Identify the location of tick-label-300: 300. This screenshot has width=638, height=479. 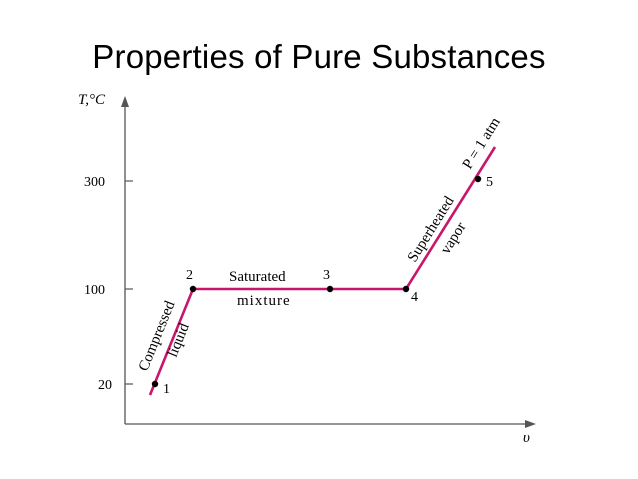
(94, 182).